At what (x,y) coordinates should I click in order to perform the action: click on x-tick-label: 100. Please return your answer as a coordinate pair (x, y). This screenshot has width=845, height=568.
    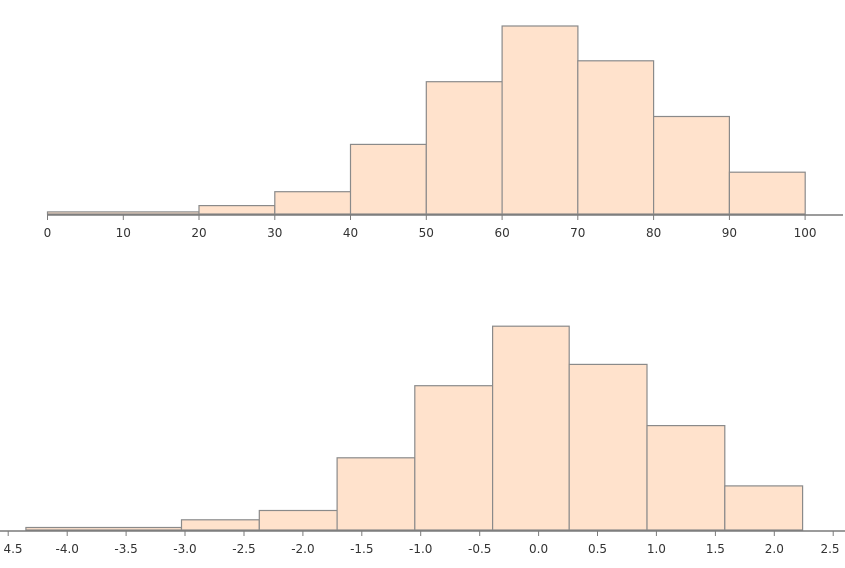
    Looking at the image, I should click on (805, 233).